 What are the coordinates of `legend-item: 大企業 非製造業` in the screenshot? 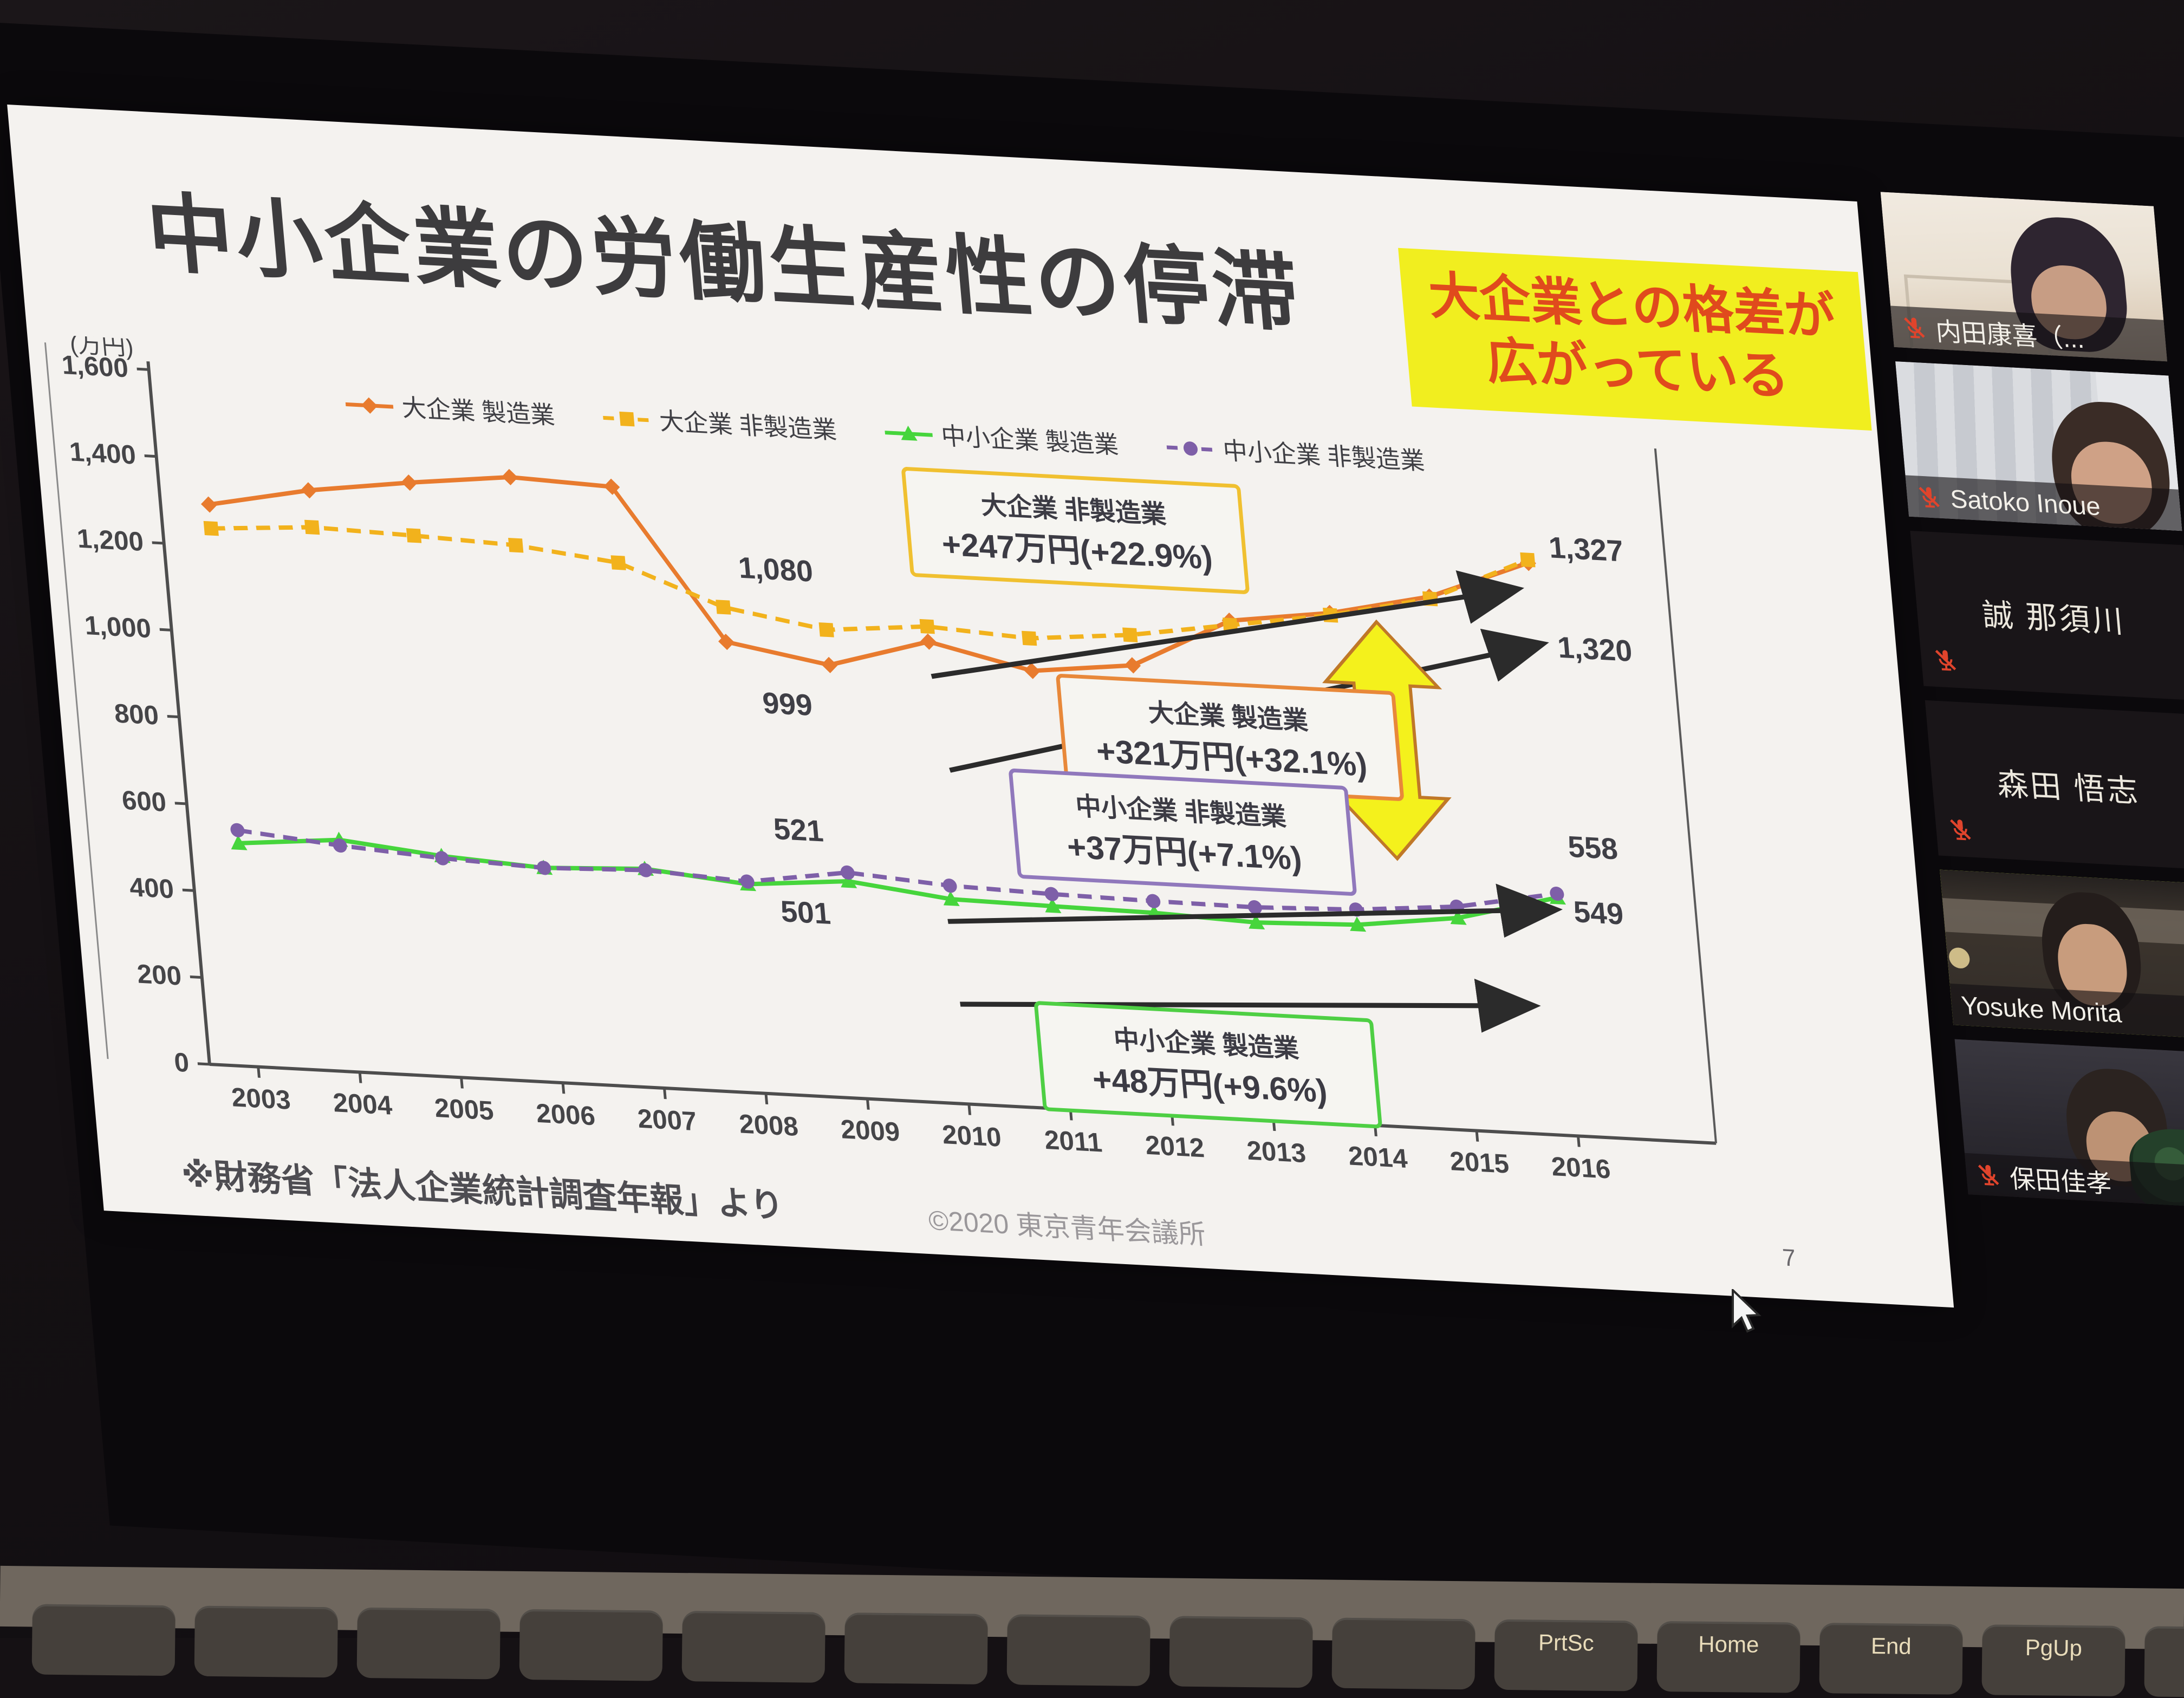 It's located at (719, 424).